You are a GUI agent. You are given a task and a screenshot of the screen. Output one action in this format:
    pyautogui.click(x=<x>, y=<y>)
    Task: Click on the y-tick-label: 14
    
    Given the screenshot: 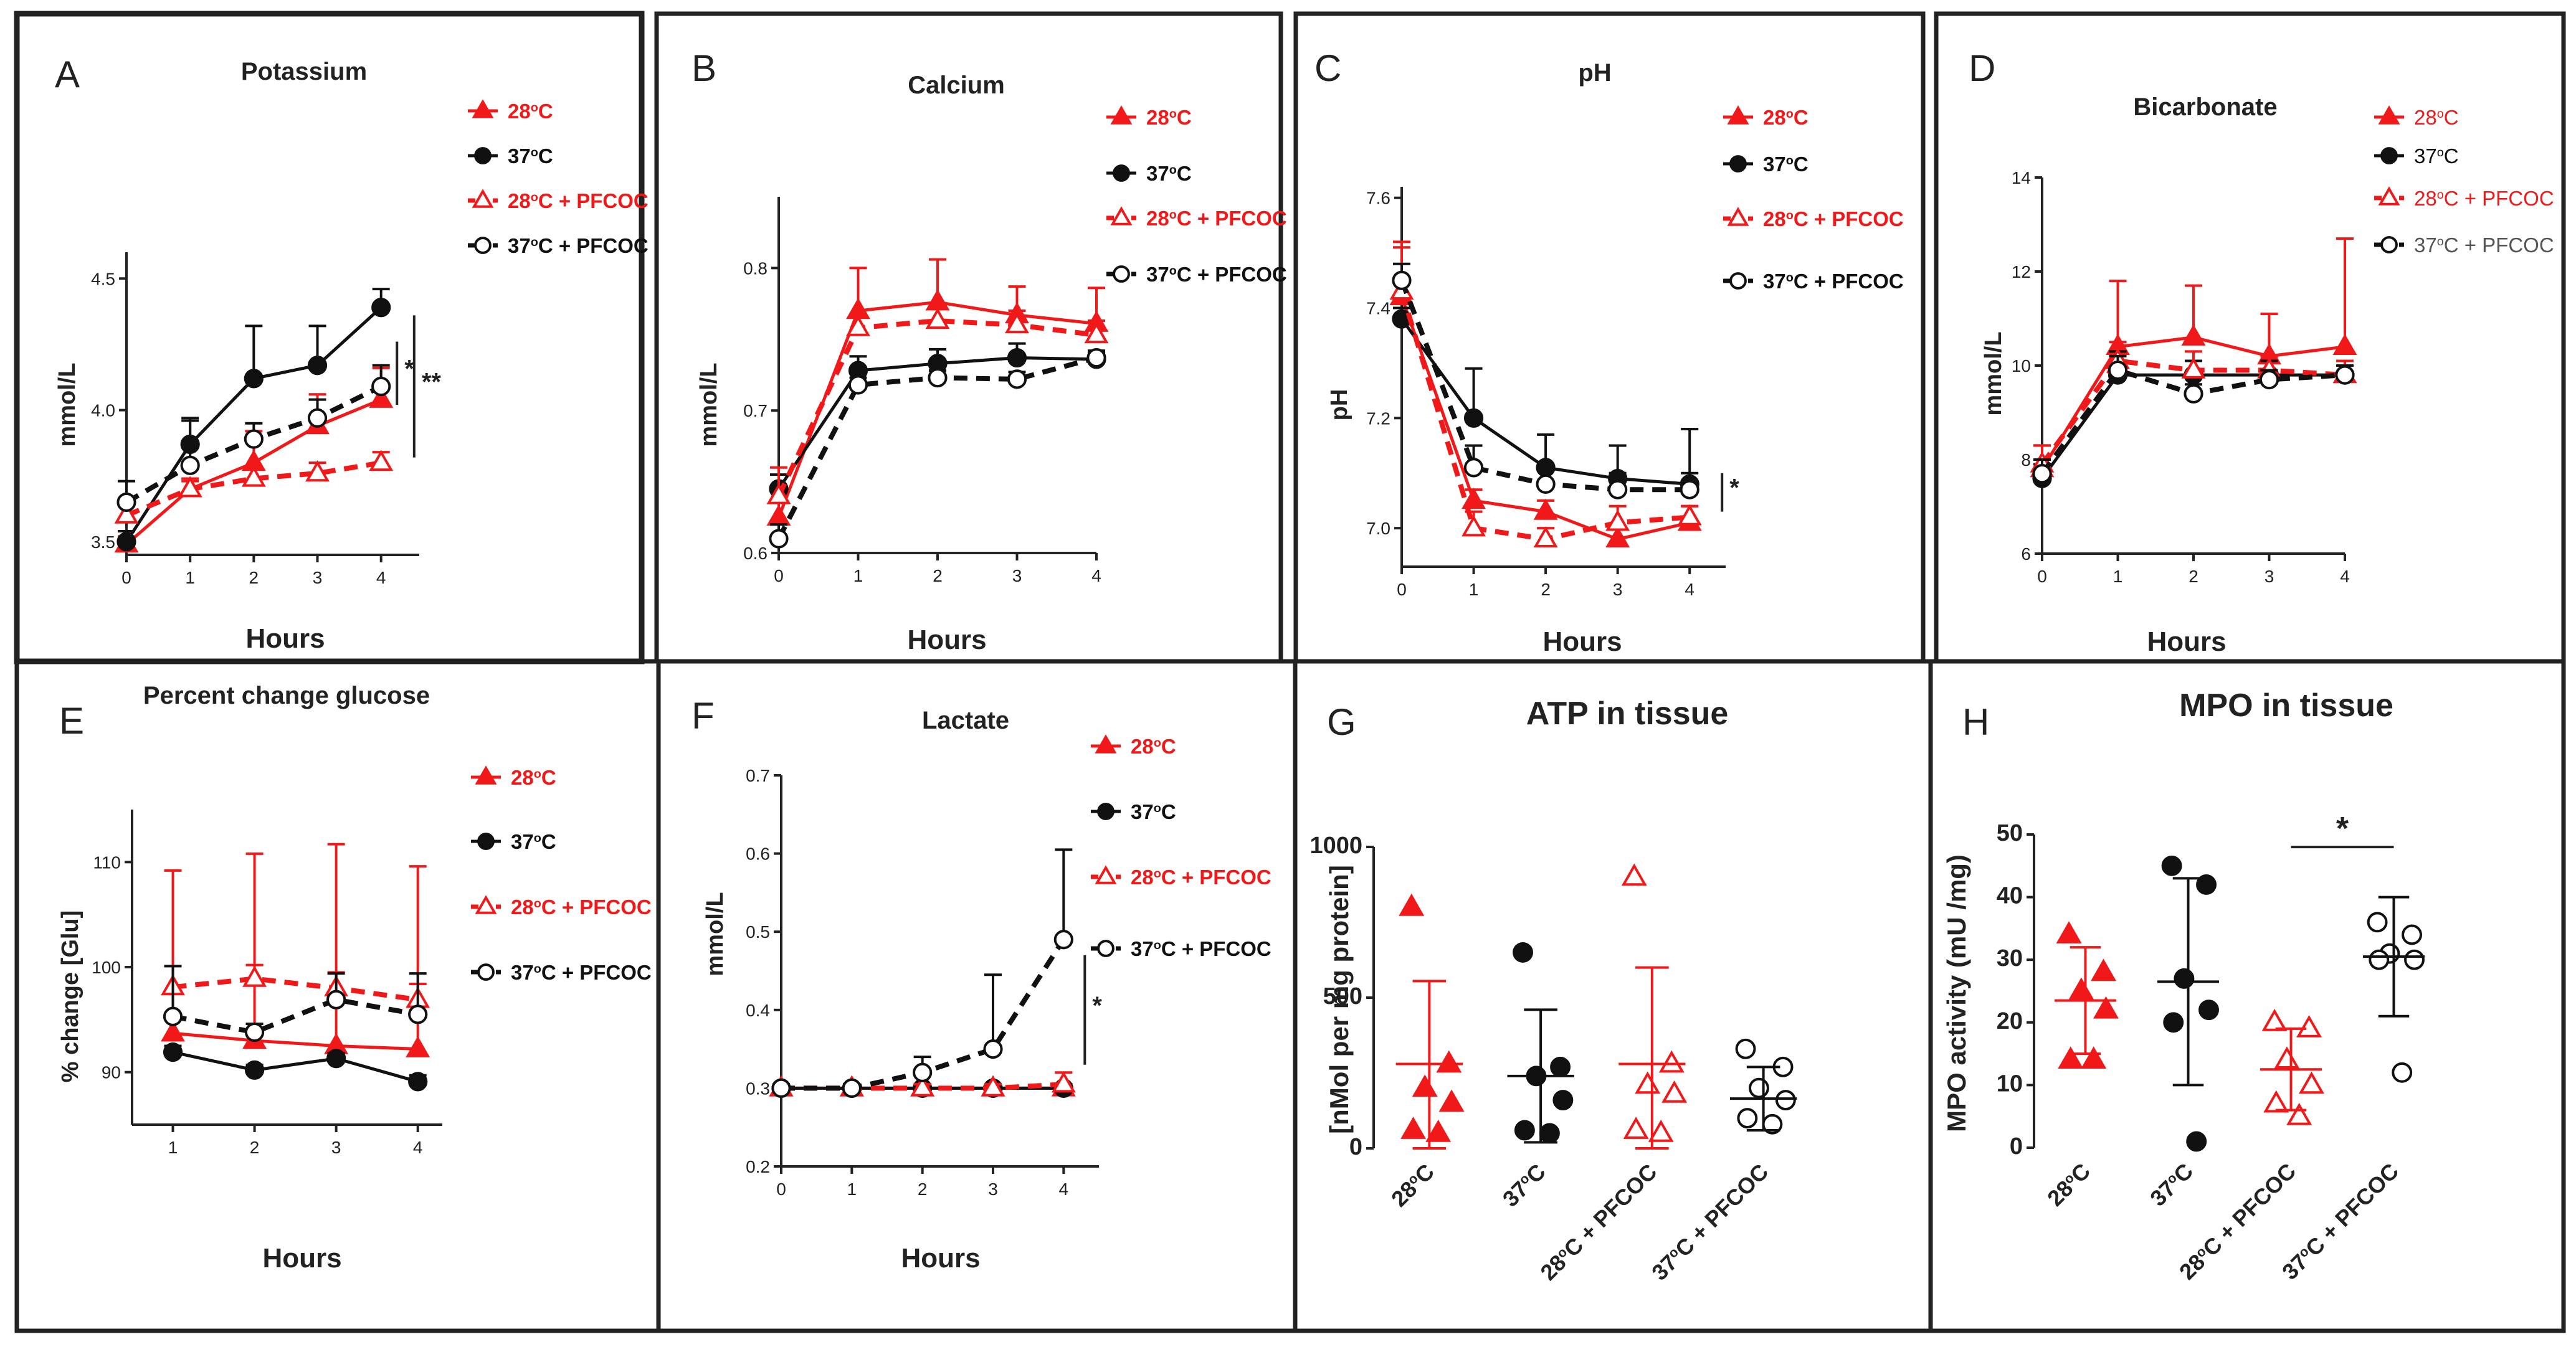 What is the action you would take?
    pyautogui.click(x=2021, y=177)
    